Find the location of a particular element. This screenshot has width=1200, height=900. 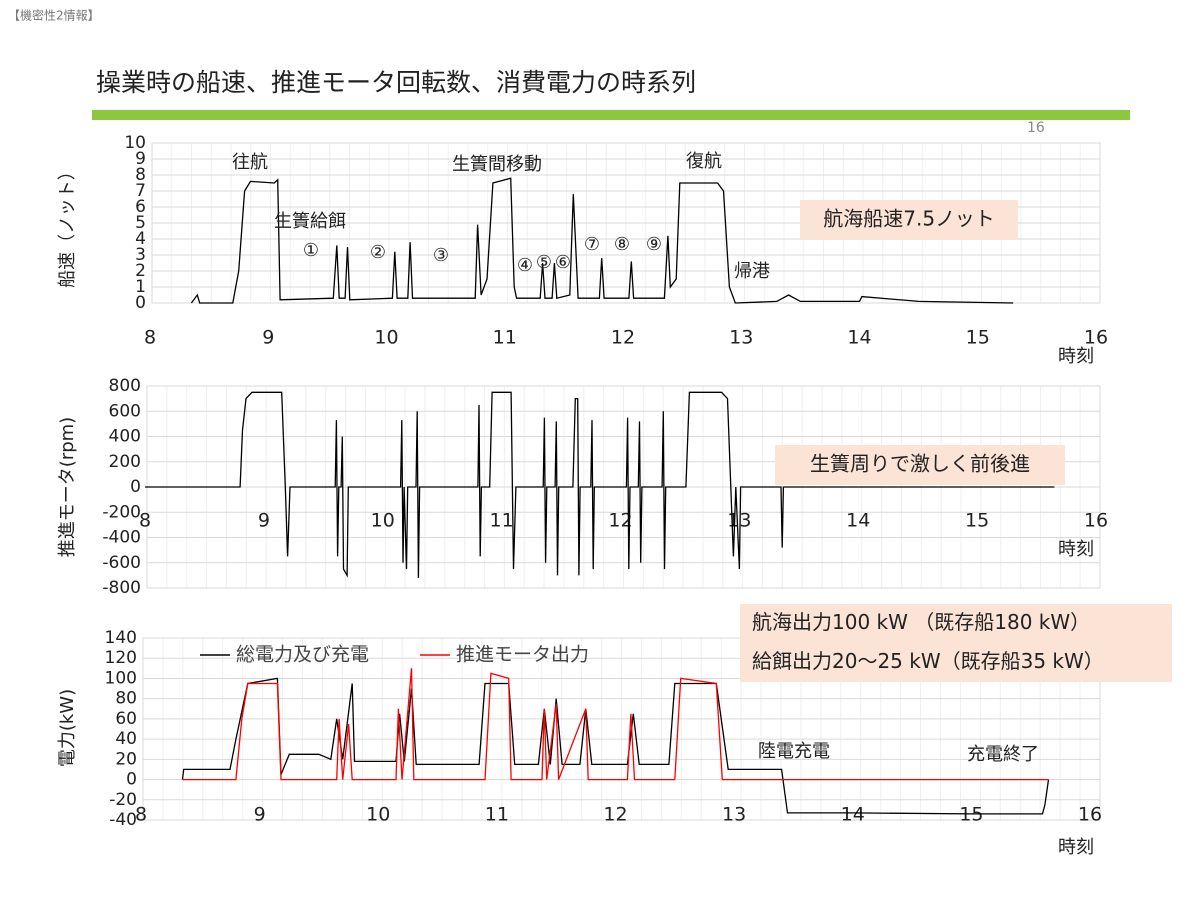

legend-label: 総電力及び充電 is located at coordinates (302, 655).